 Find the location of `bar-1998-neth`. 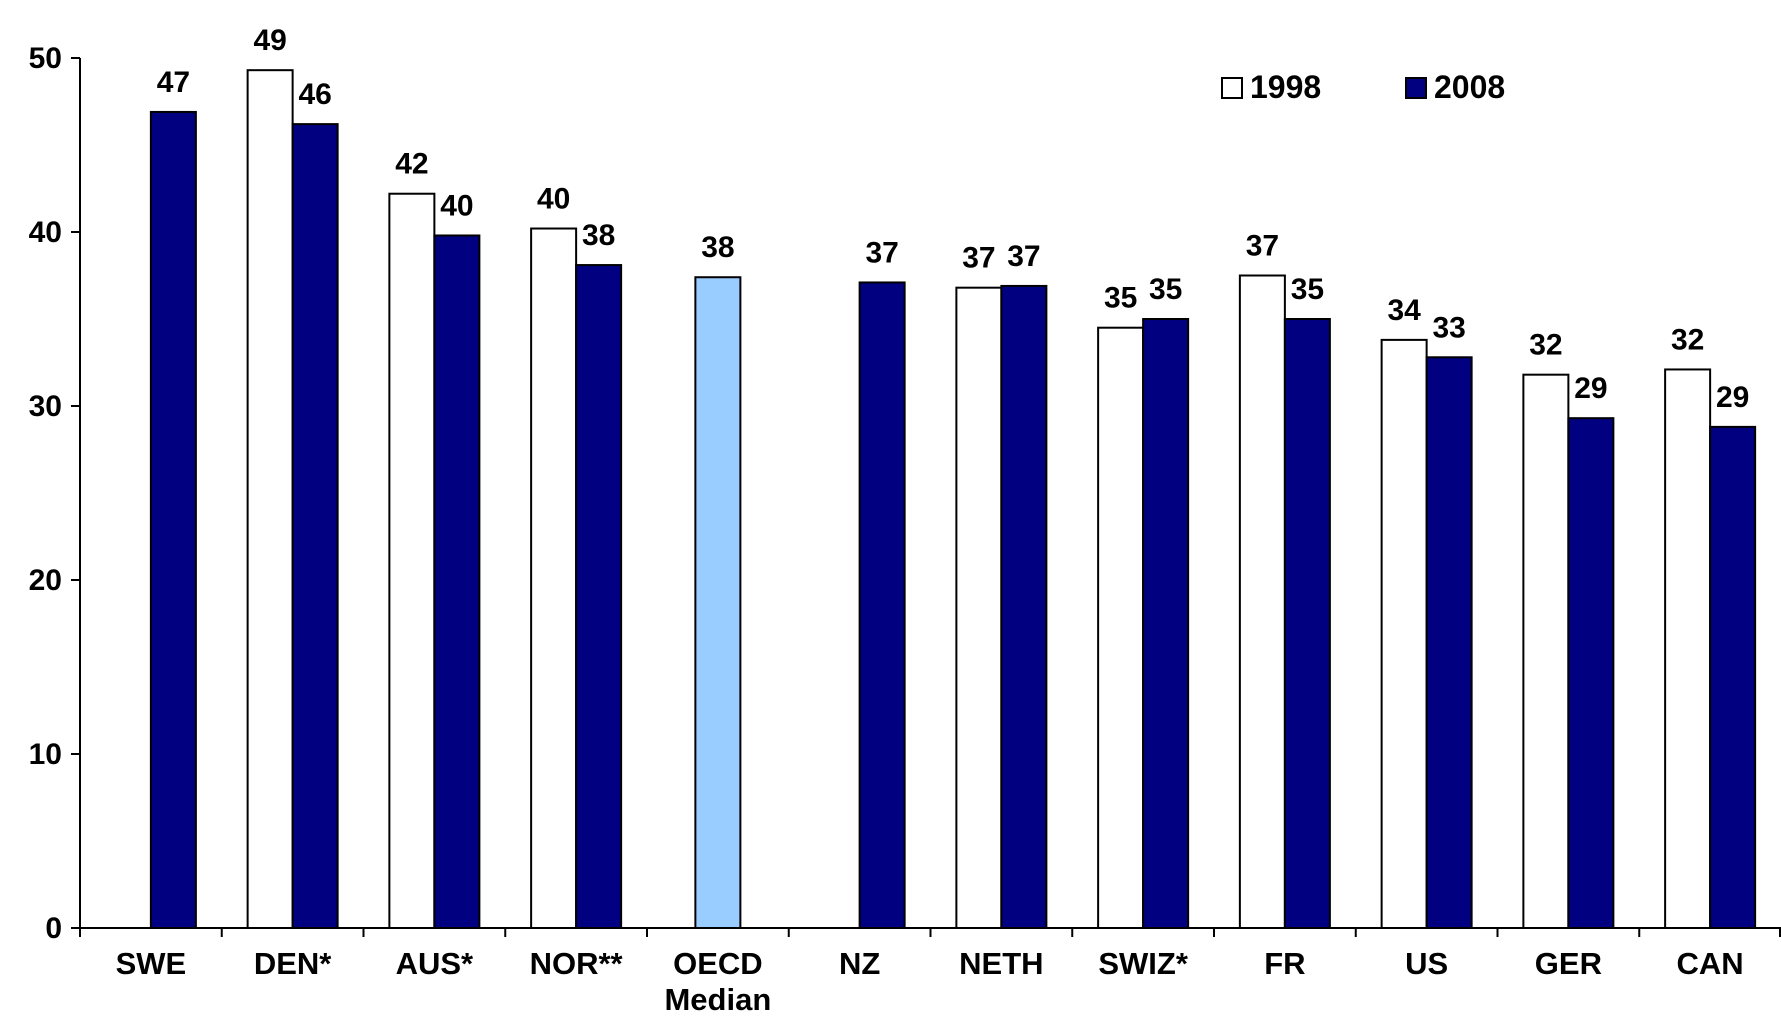

bar-1998-neth is located at coordinates (979, 607).